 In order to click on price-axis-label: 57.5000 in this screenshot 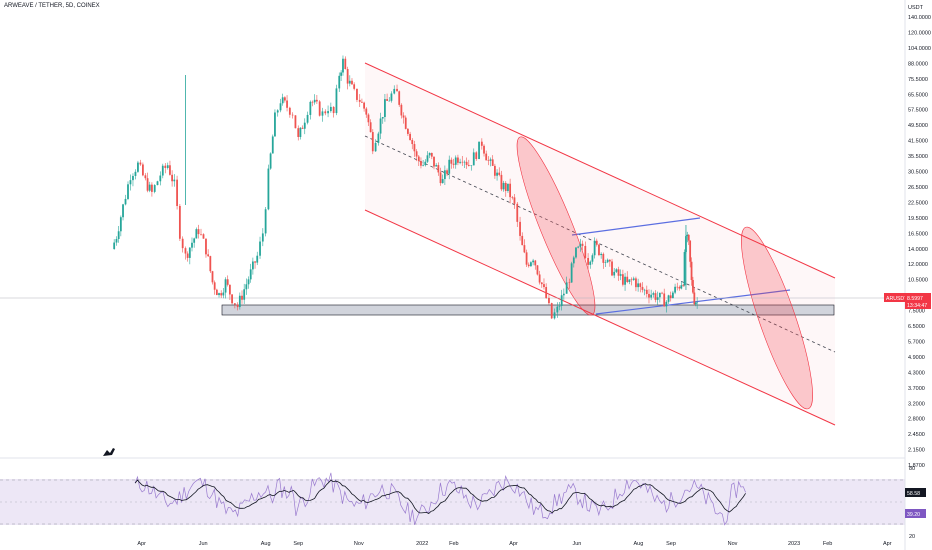, I will do `click(918, 111)`.